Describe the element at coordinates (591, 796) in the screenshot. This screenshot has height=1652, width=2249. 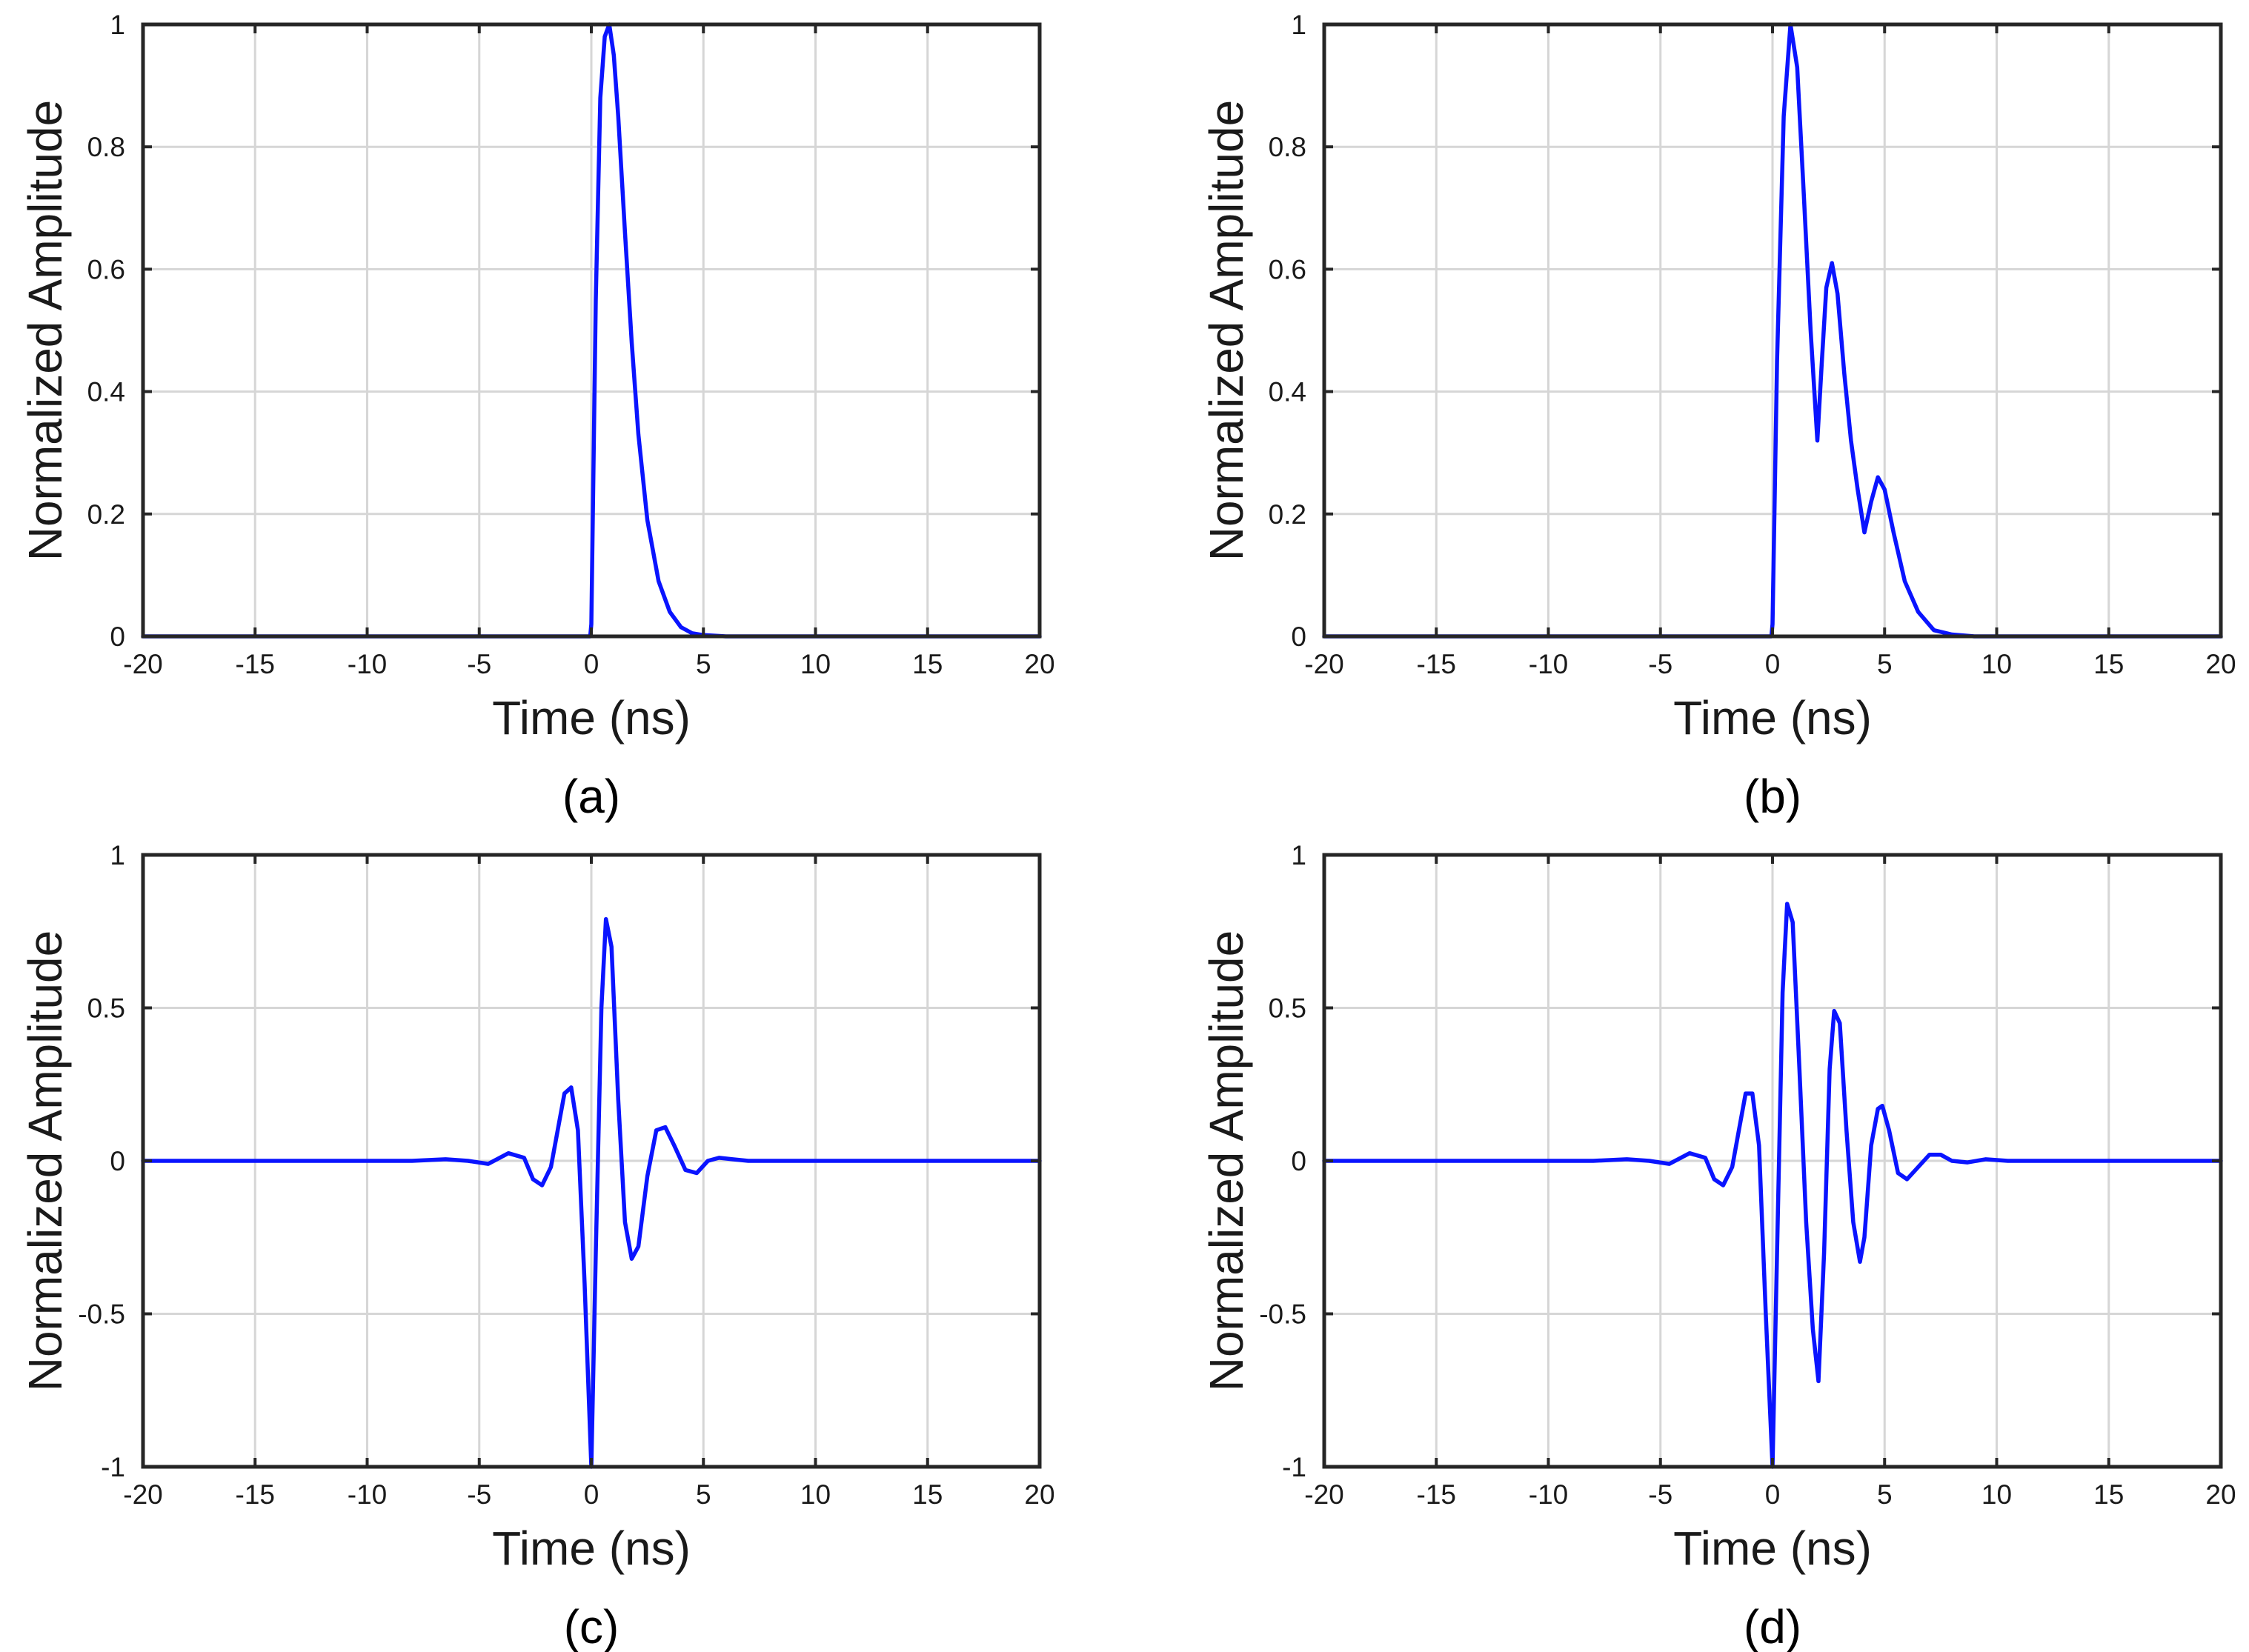
I see `panel-caption: (a)` at that location.